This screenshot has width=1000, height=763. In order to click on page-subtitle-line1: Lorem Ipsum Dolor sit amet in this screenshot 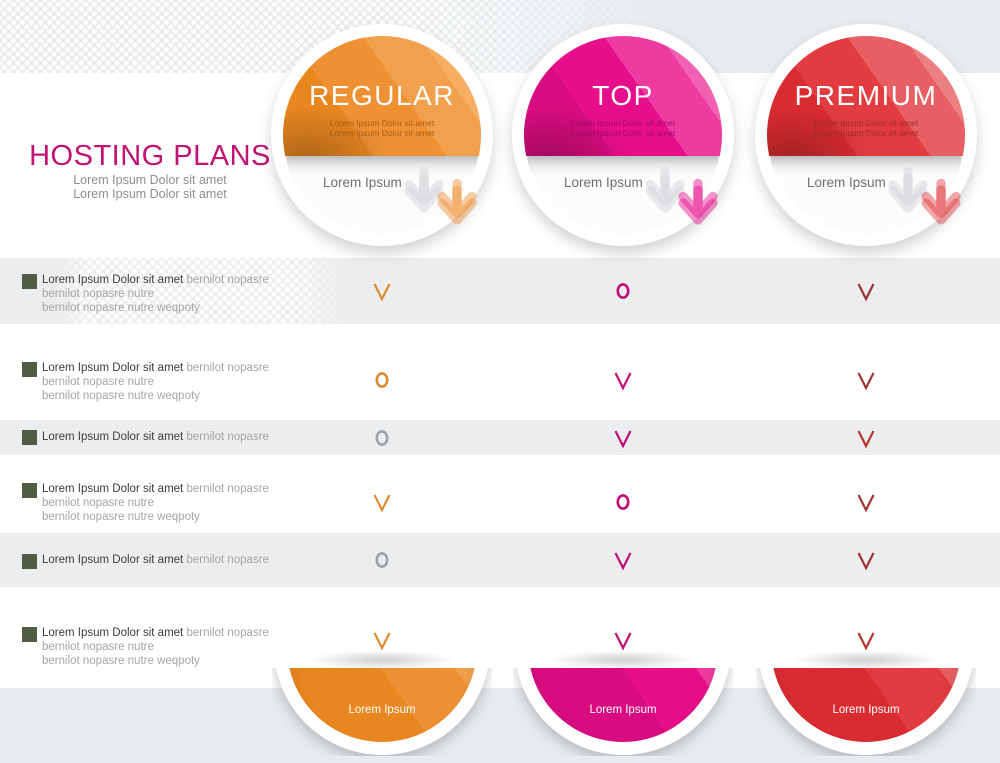, I will do `click(150, 180)`.